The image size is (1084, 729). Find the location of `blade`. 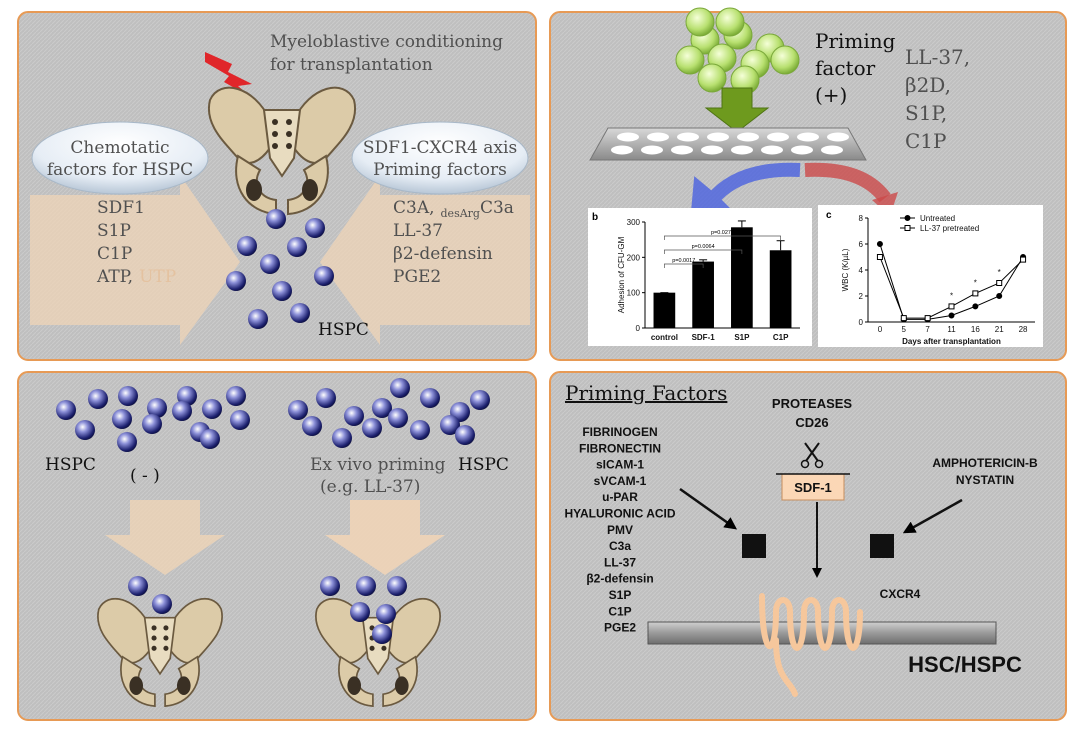

blade is located at coordinates (812, 452).